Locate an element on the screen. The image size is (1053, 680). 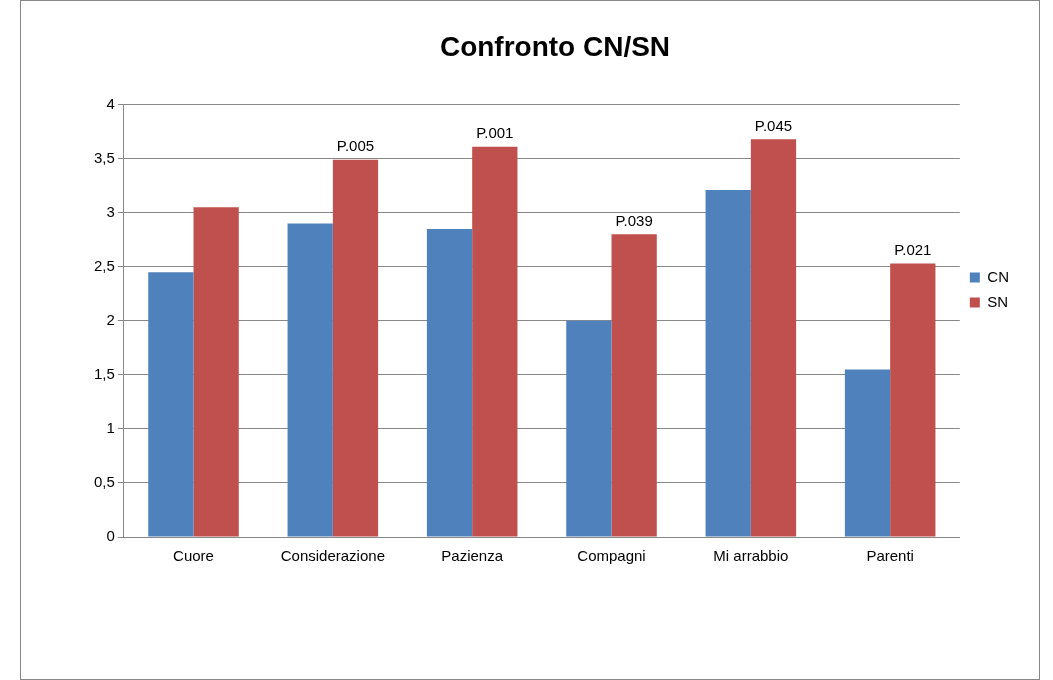
y-tick-label: 0 is located at coordinates (110, 536).